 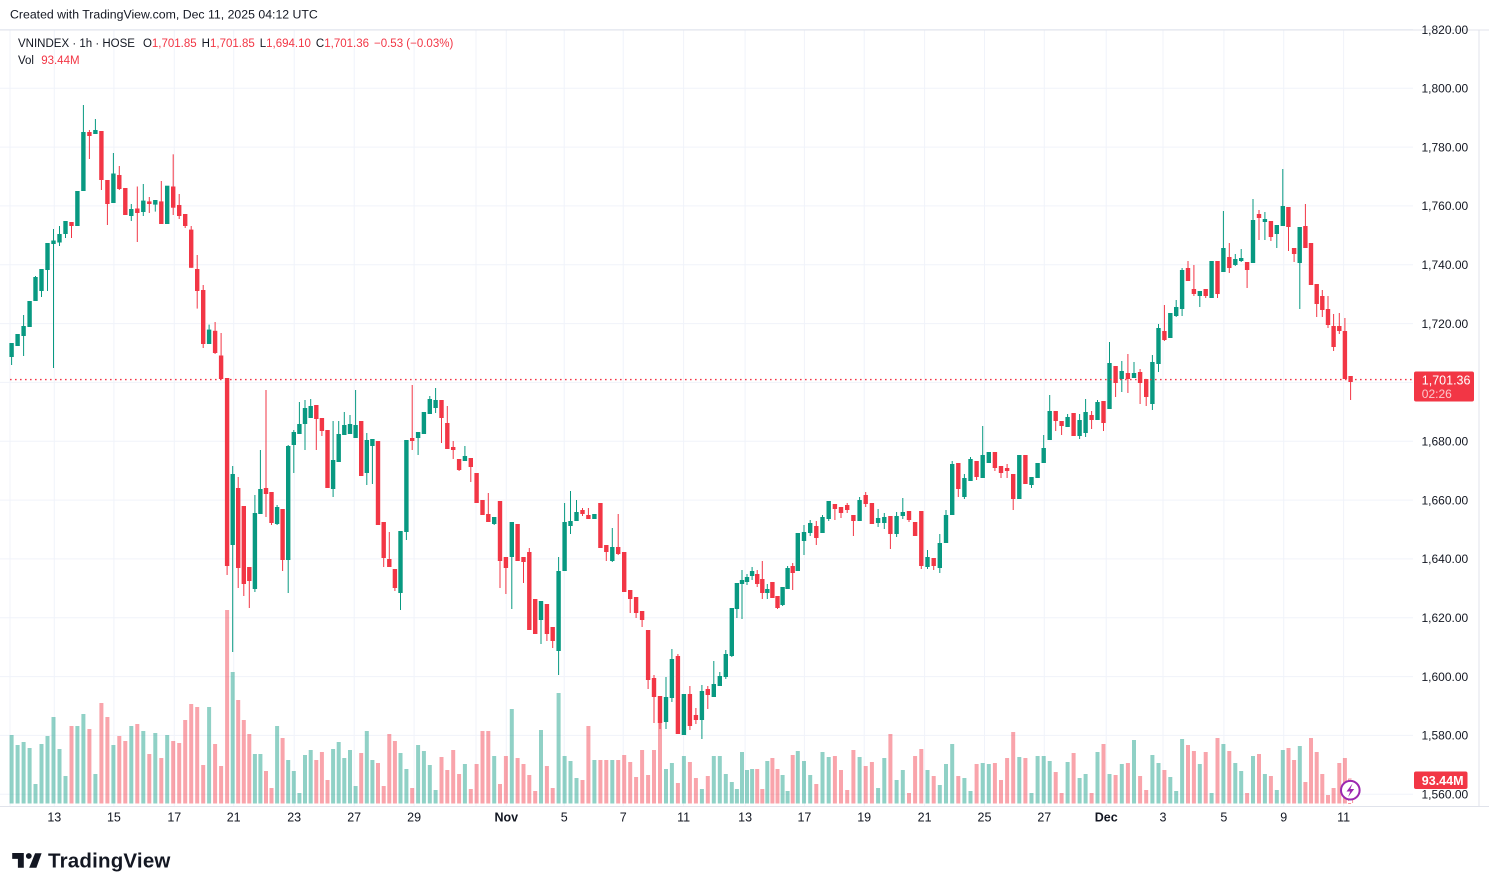 What do you see at coordinates (1445, 30) in the screenshot?
I see `svg-text: 1,820.00` at bounding box center [1445, 30].